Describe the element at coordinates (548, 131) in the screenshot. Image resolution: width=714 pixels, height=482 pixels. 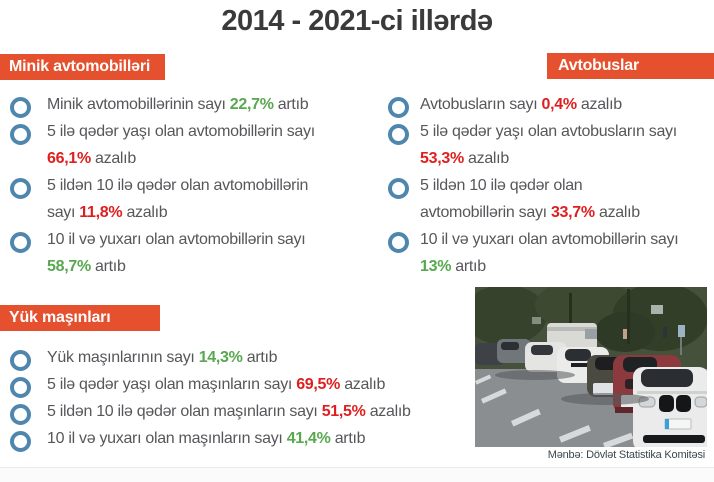
I see `stat-text-segment: 5 ilə qədər yaşı olan avtobusların sayı` at that location.